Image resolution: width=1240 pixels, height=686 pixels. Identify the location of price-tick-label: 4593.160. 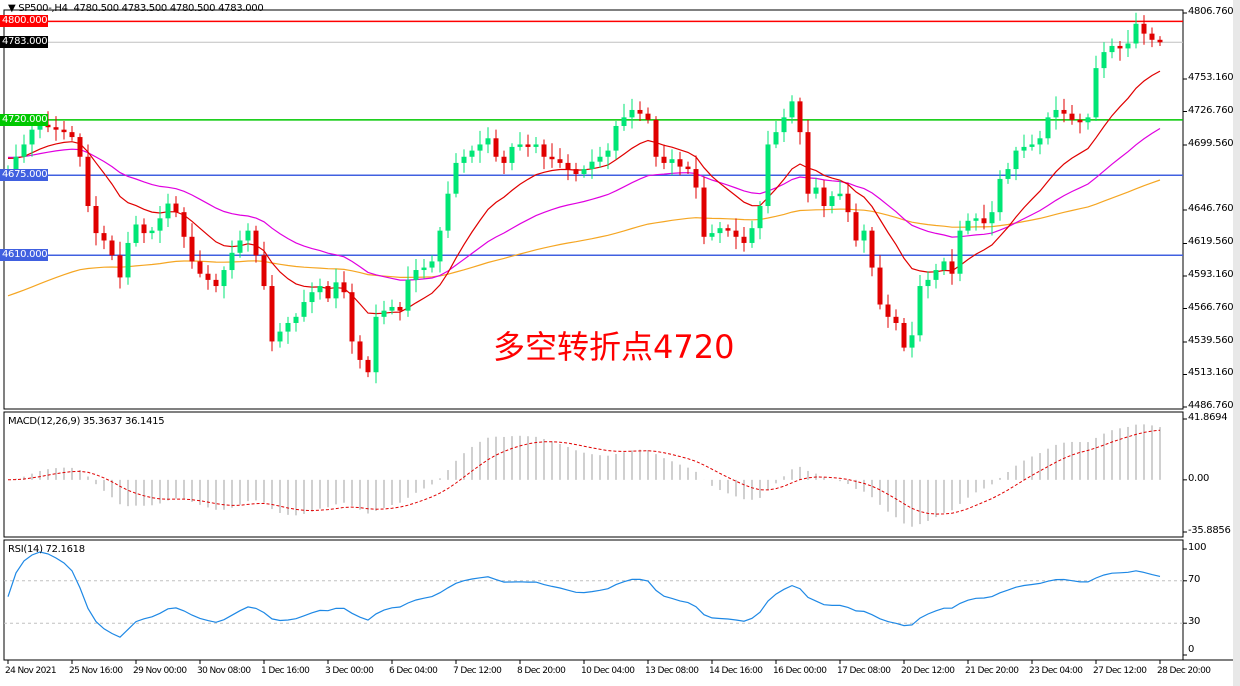
(1211, 274).